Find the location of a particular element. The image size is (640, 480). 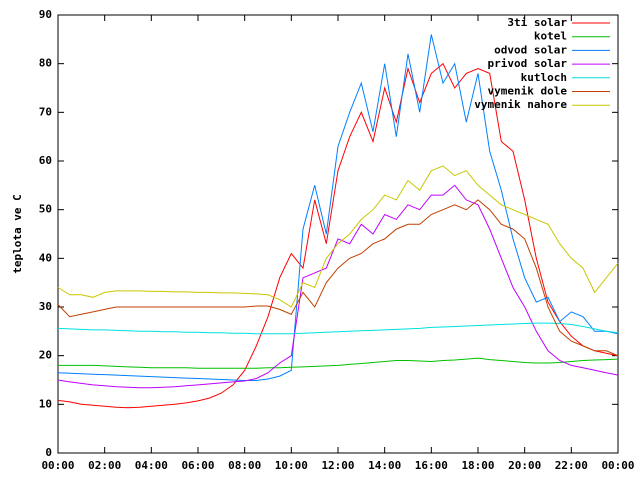

legend-label: kutloch is located at coordinates (544, 77).